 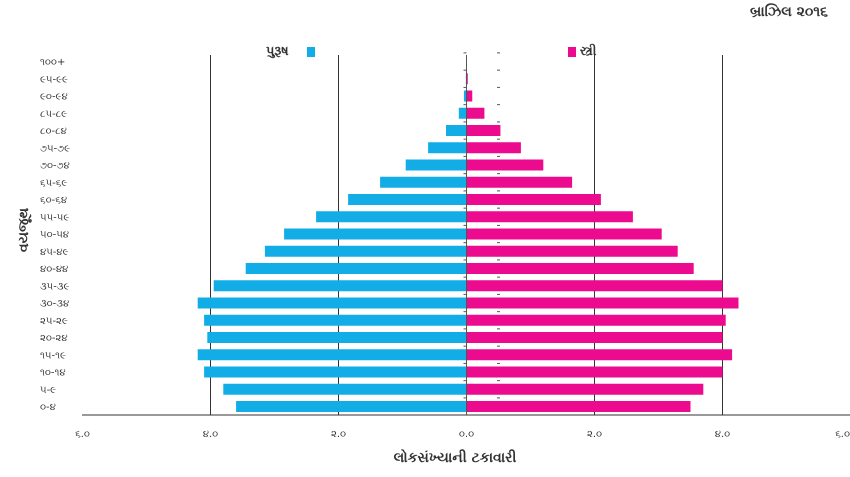 What do you see at coordinates (54, 252) in the screenshot?
I see `y-tick-label: ૪૫-૪૯` at bounding box center [54, 252].